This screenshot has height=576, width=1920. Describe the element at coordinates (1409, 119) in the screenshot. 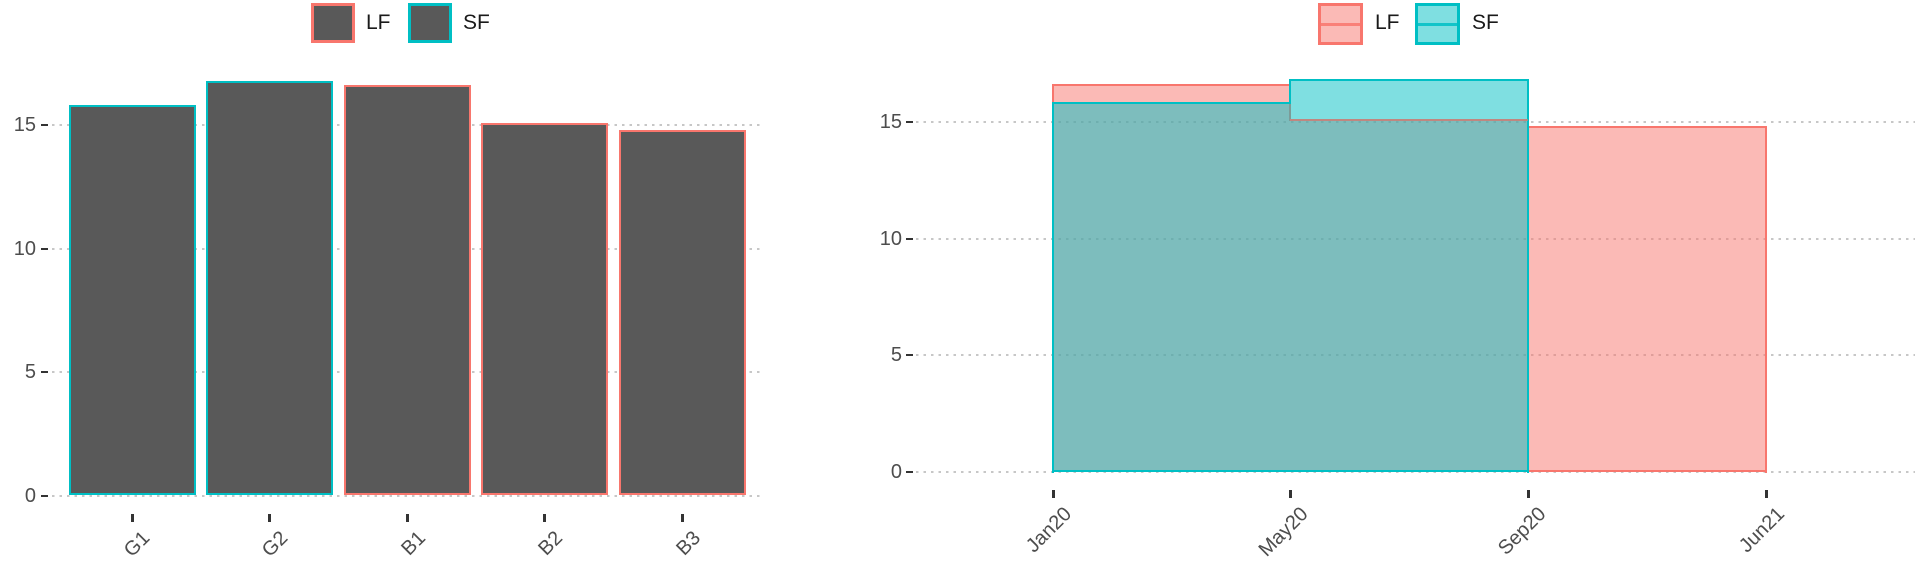

I see `area-top-lf-overlay` at that location.